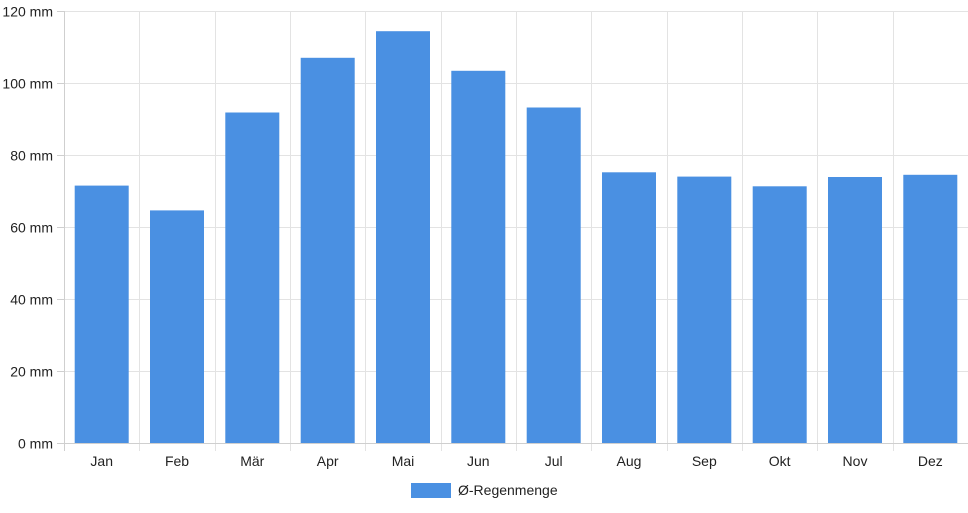  I want to click on bar-mai, so click(403, 237).